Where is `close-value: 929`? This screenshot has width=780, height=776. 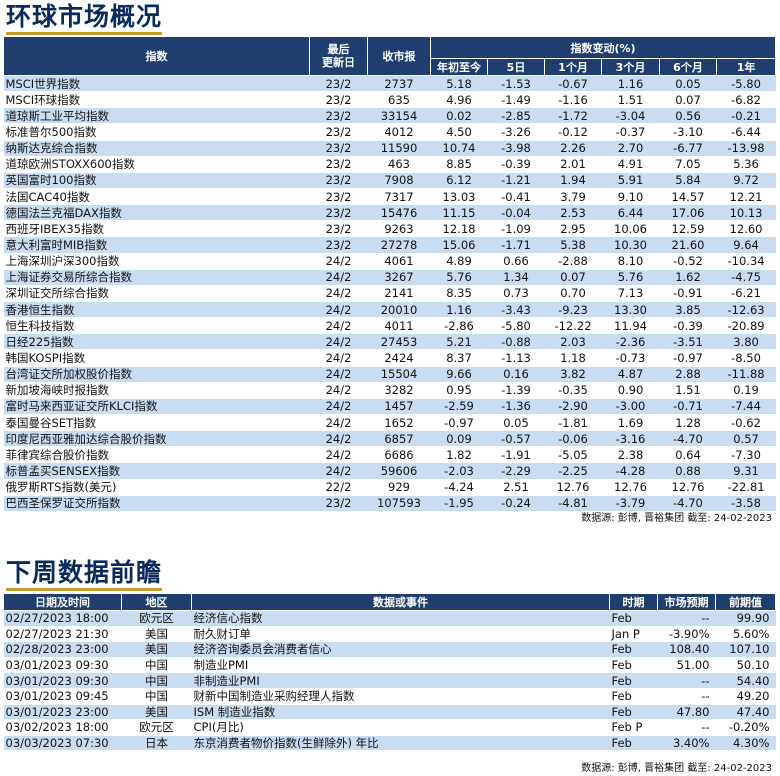 close-value: 929 is located at coordinates (399, 487).